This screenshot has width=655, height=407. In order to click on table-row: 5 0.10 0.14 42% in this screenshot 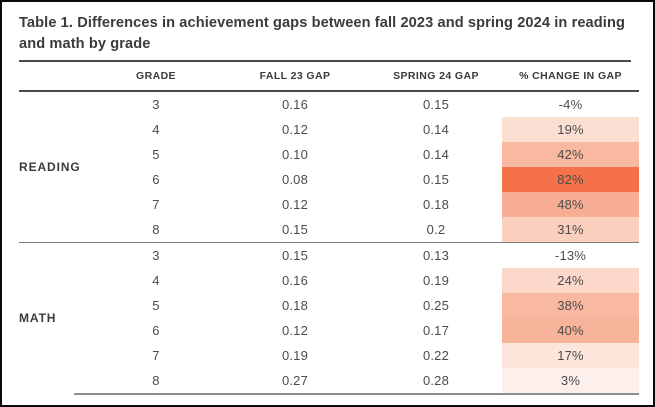, I will do `click(375, 154)`.